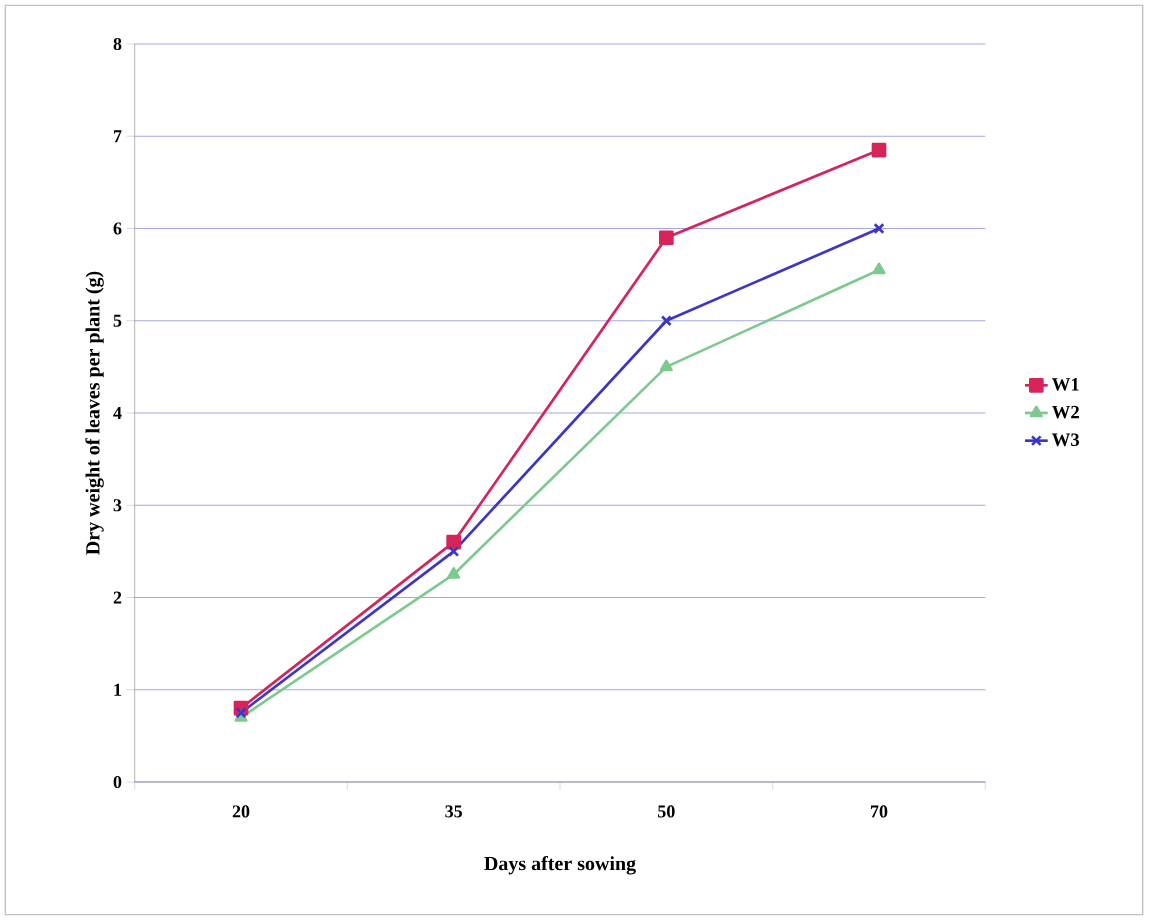 The width and height of the screenshot is (1149, 920). I want to click on y-tick-label: 4, so click(117, 413).